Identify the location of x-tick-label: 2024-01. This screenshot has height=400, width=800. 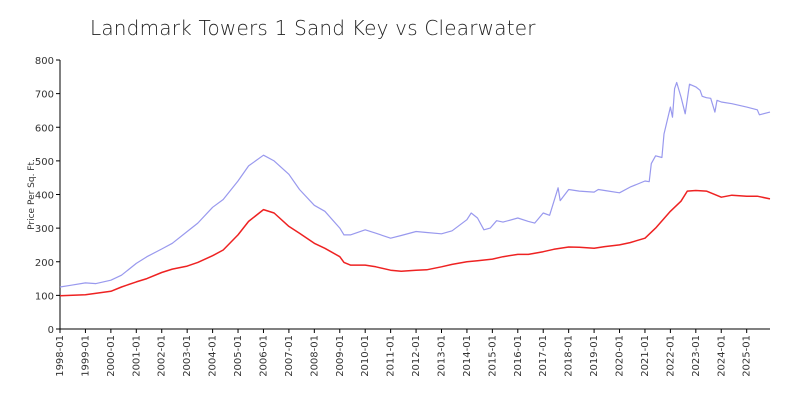
(721, 356).